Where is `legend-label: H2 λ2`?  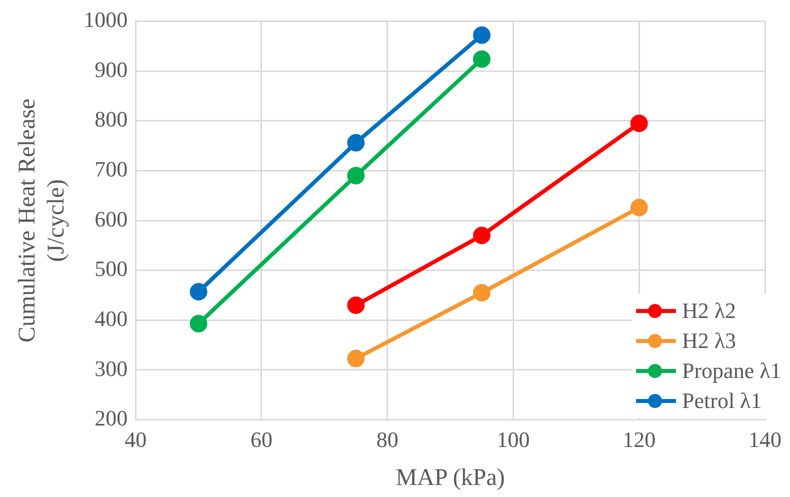 legend-label: H2 λ2 is located at coordinates (709, 311).